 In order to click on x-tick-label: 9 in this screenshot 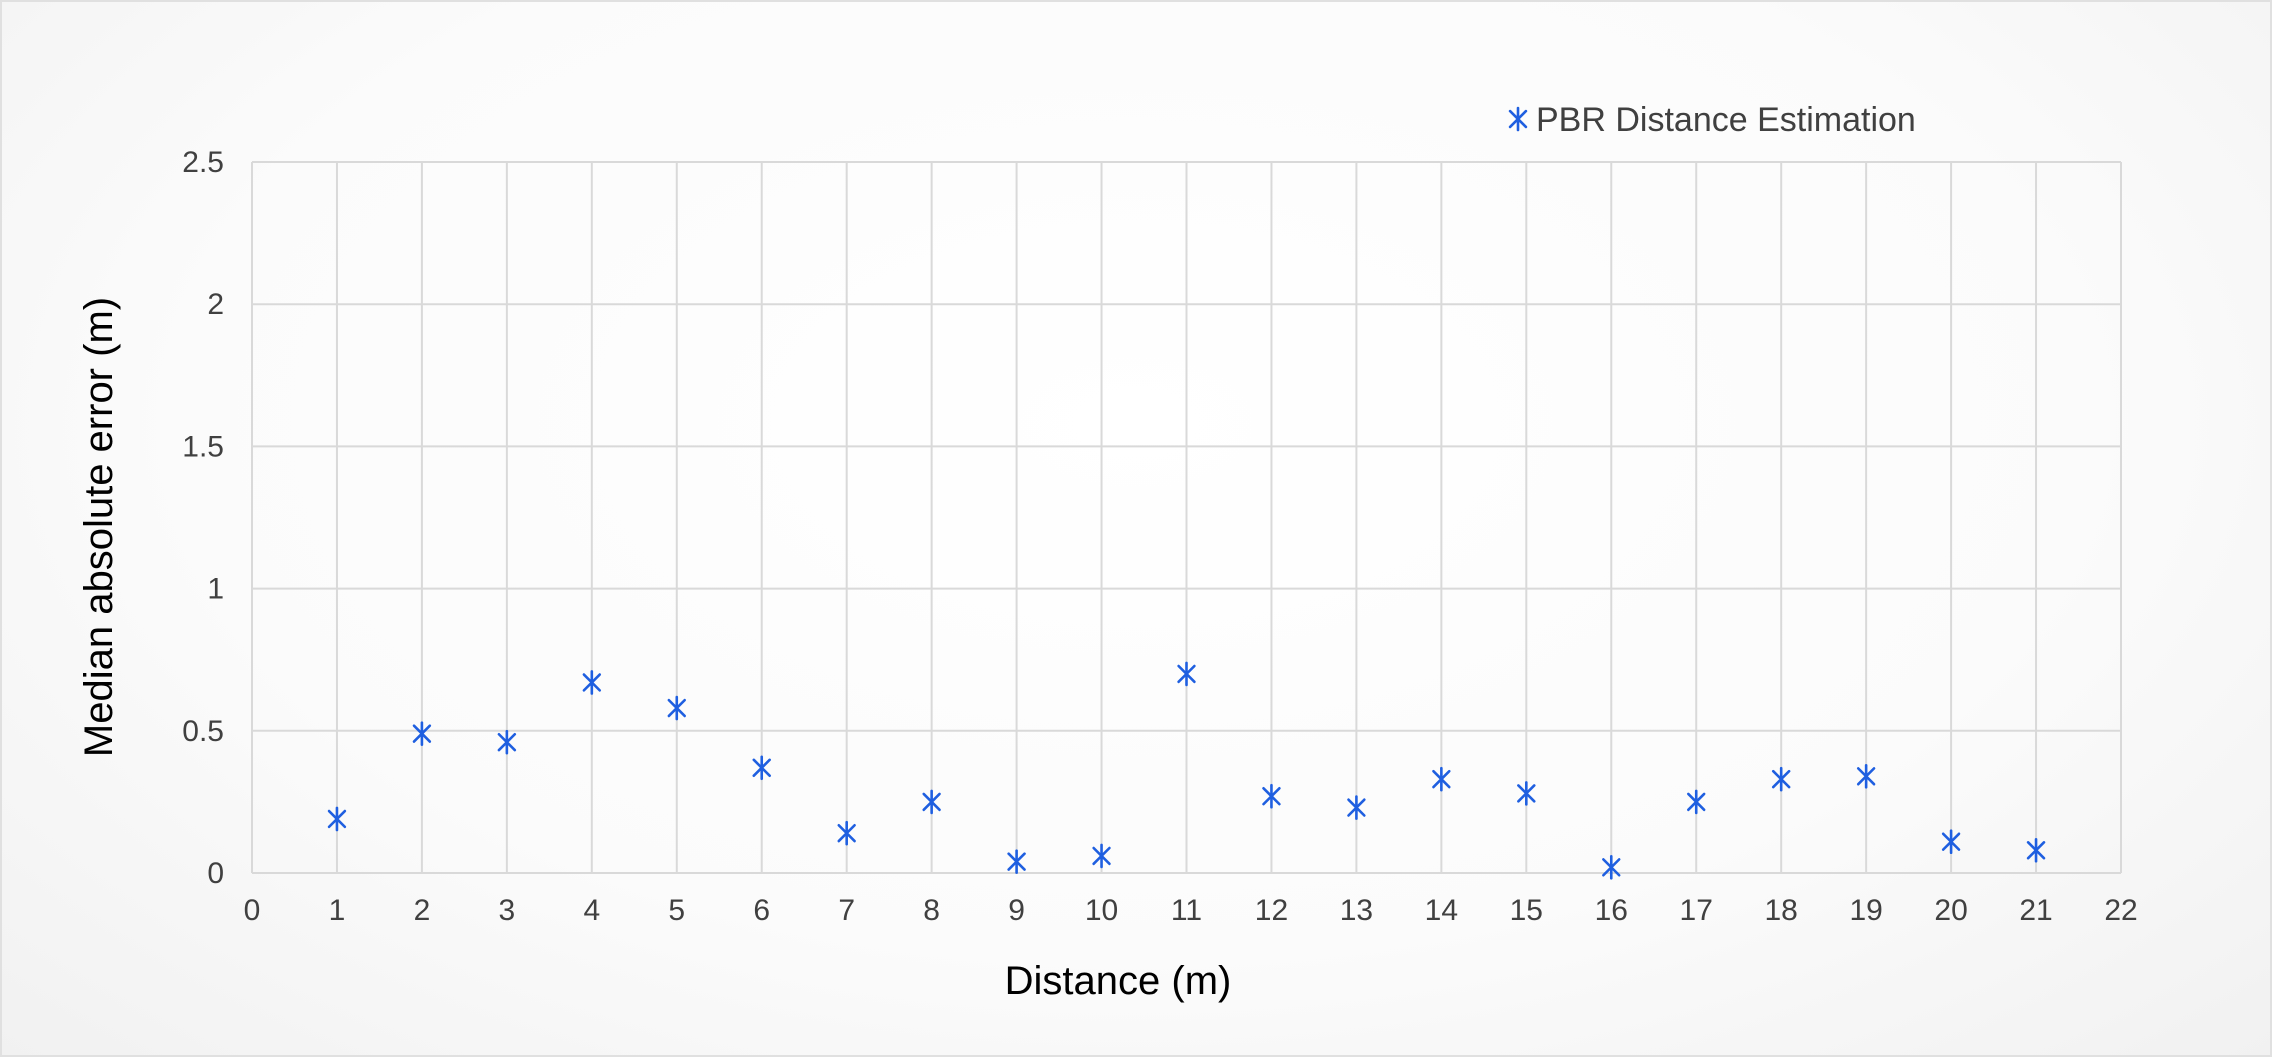, I will do `click(1016, 910)`.